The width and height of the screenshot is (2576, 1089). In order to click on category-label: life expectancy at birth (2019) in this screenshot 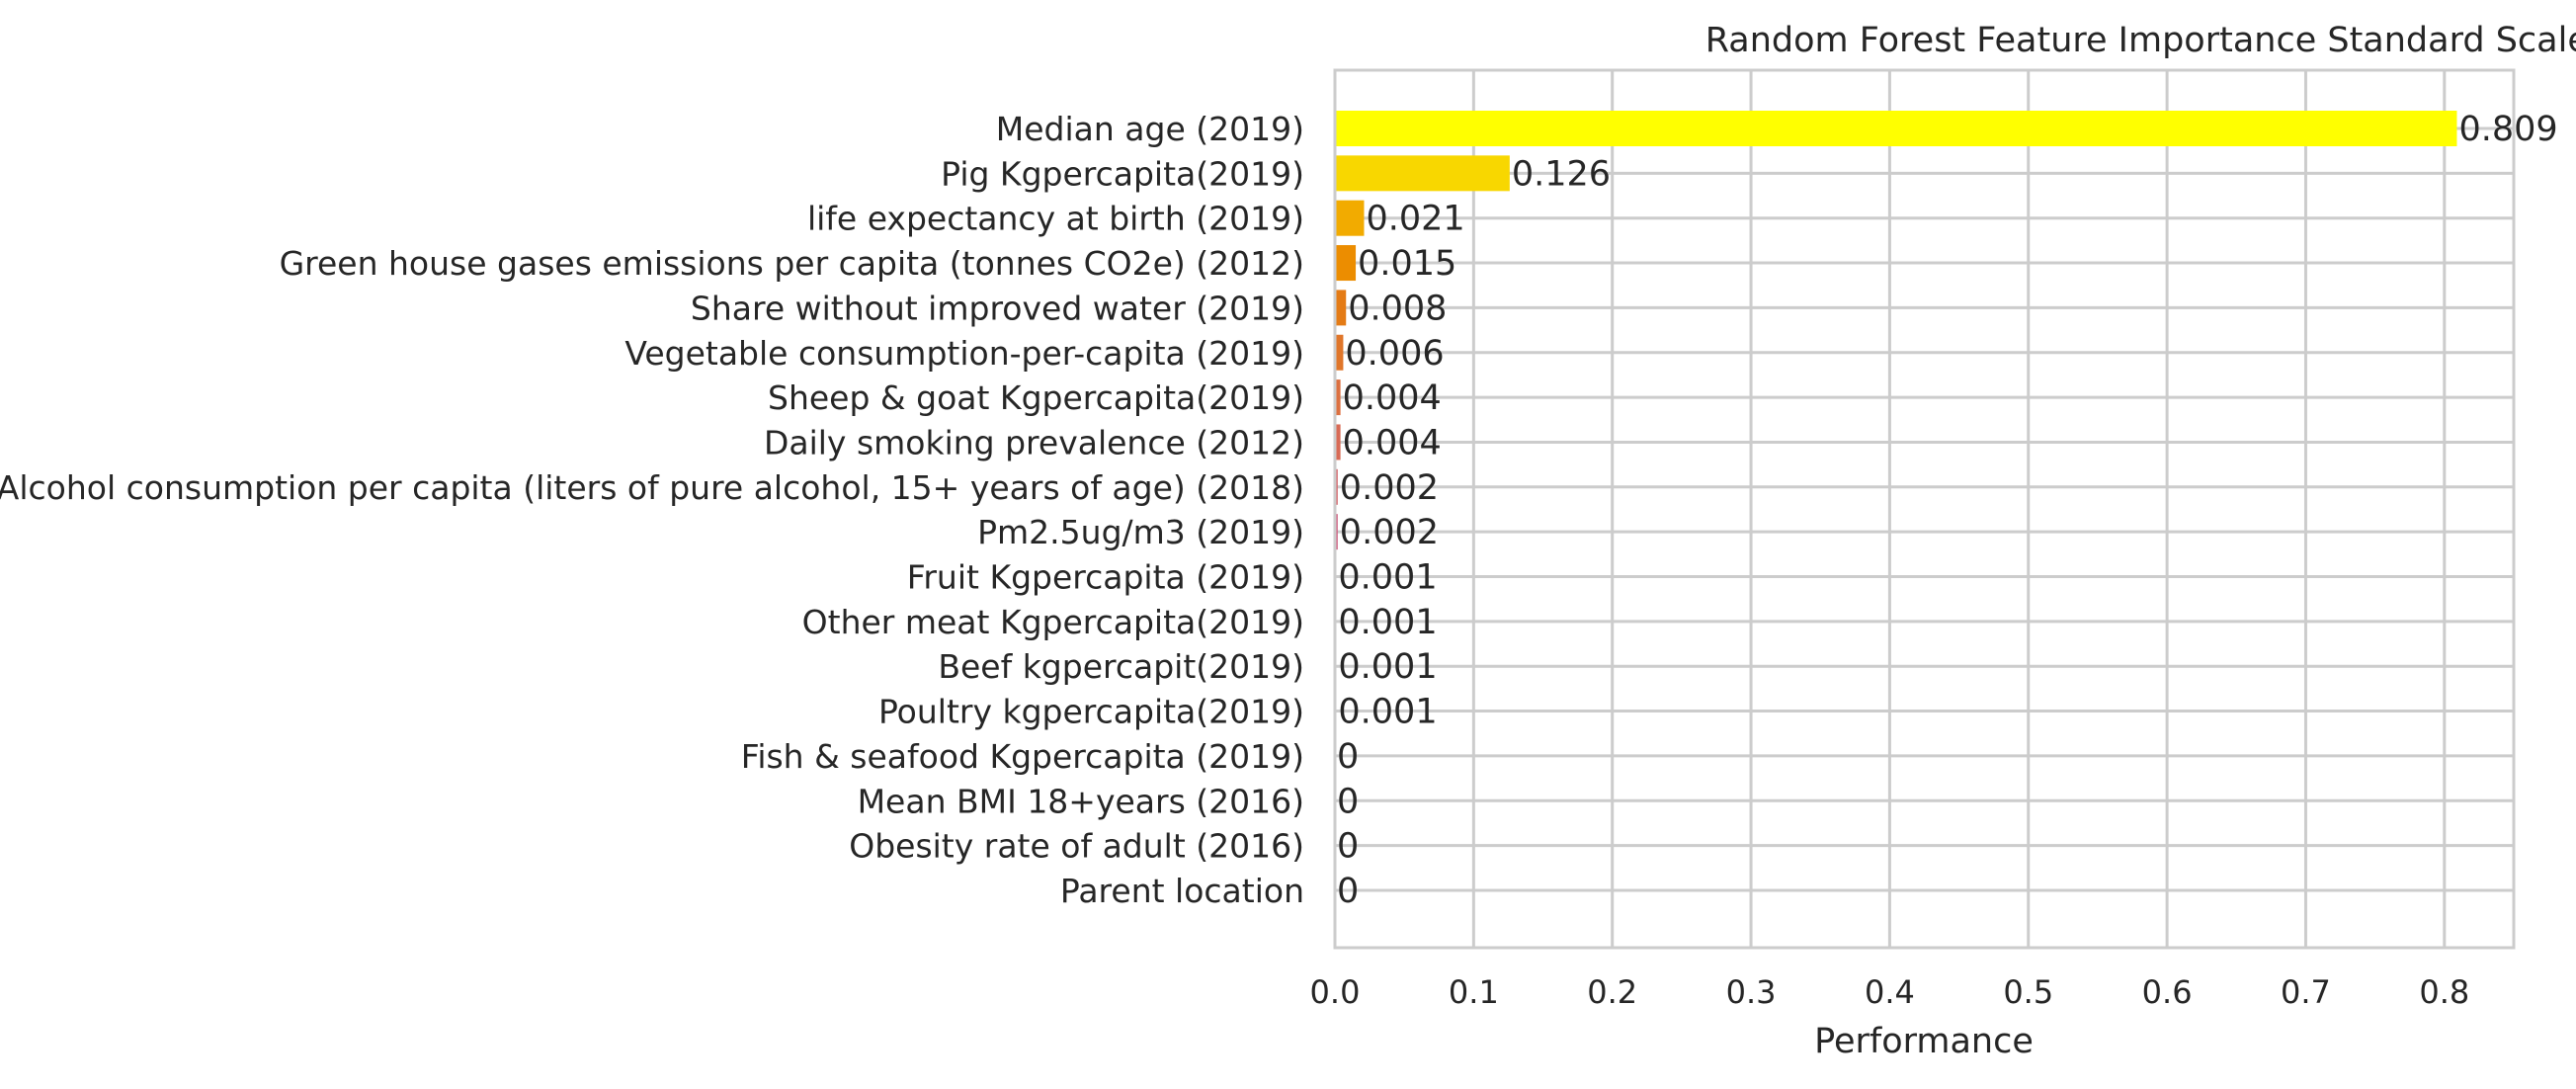, I will do `click(1055, 219)`.